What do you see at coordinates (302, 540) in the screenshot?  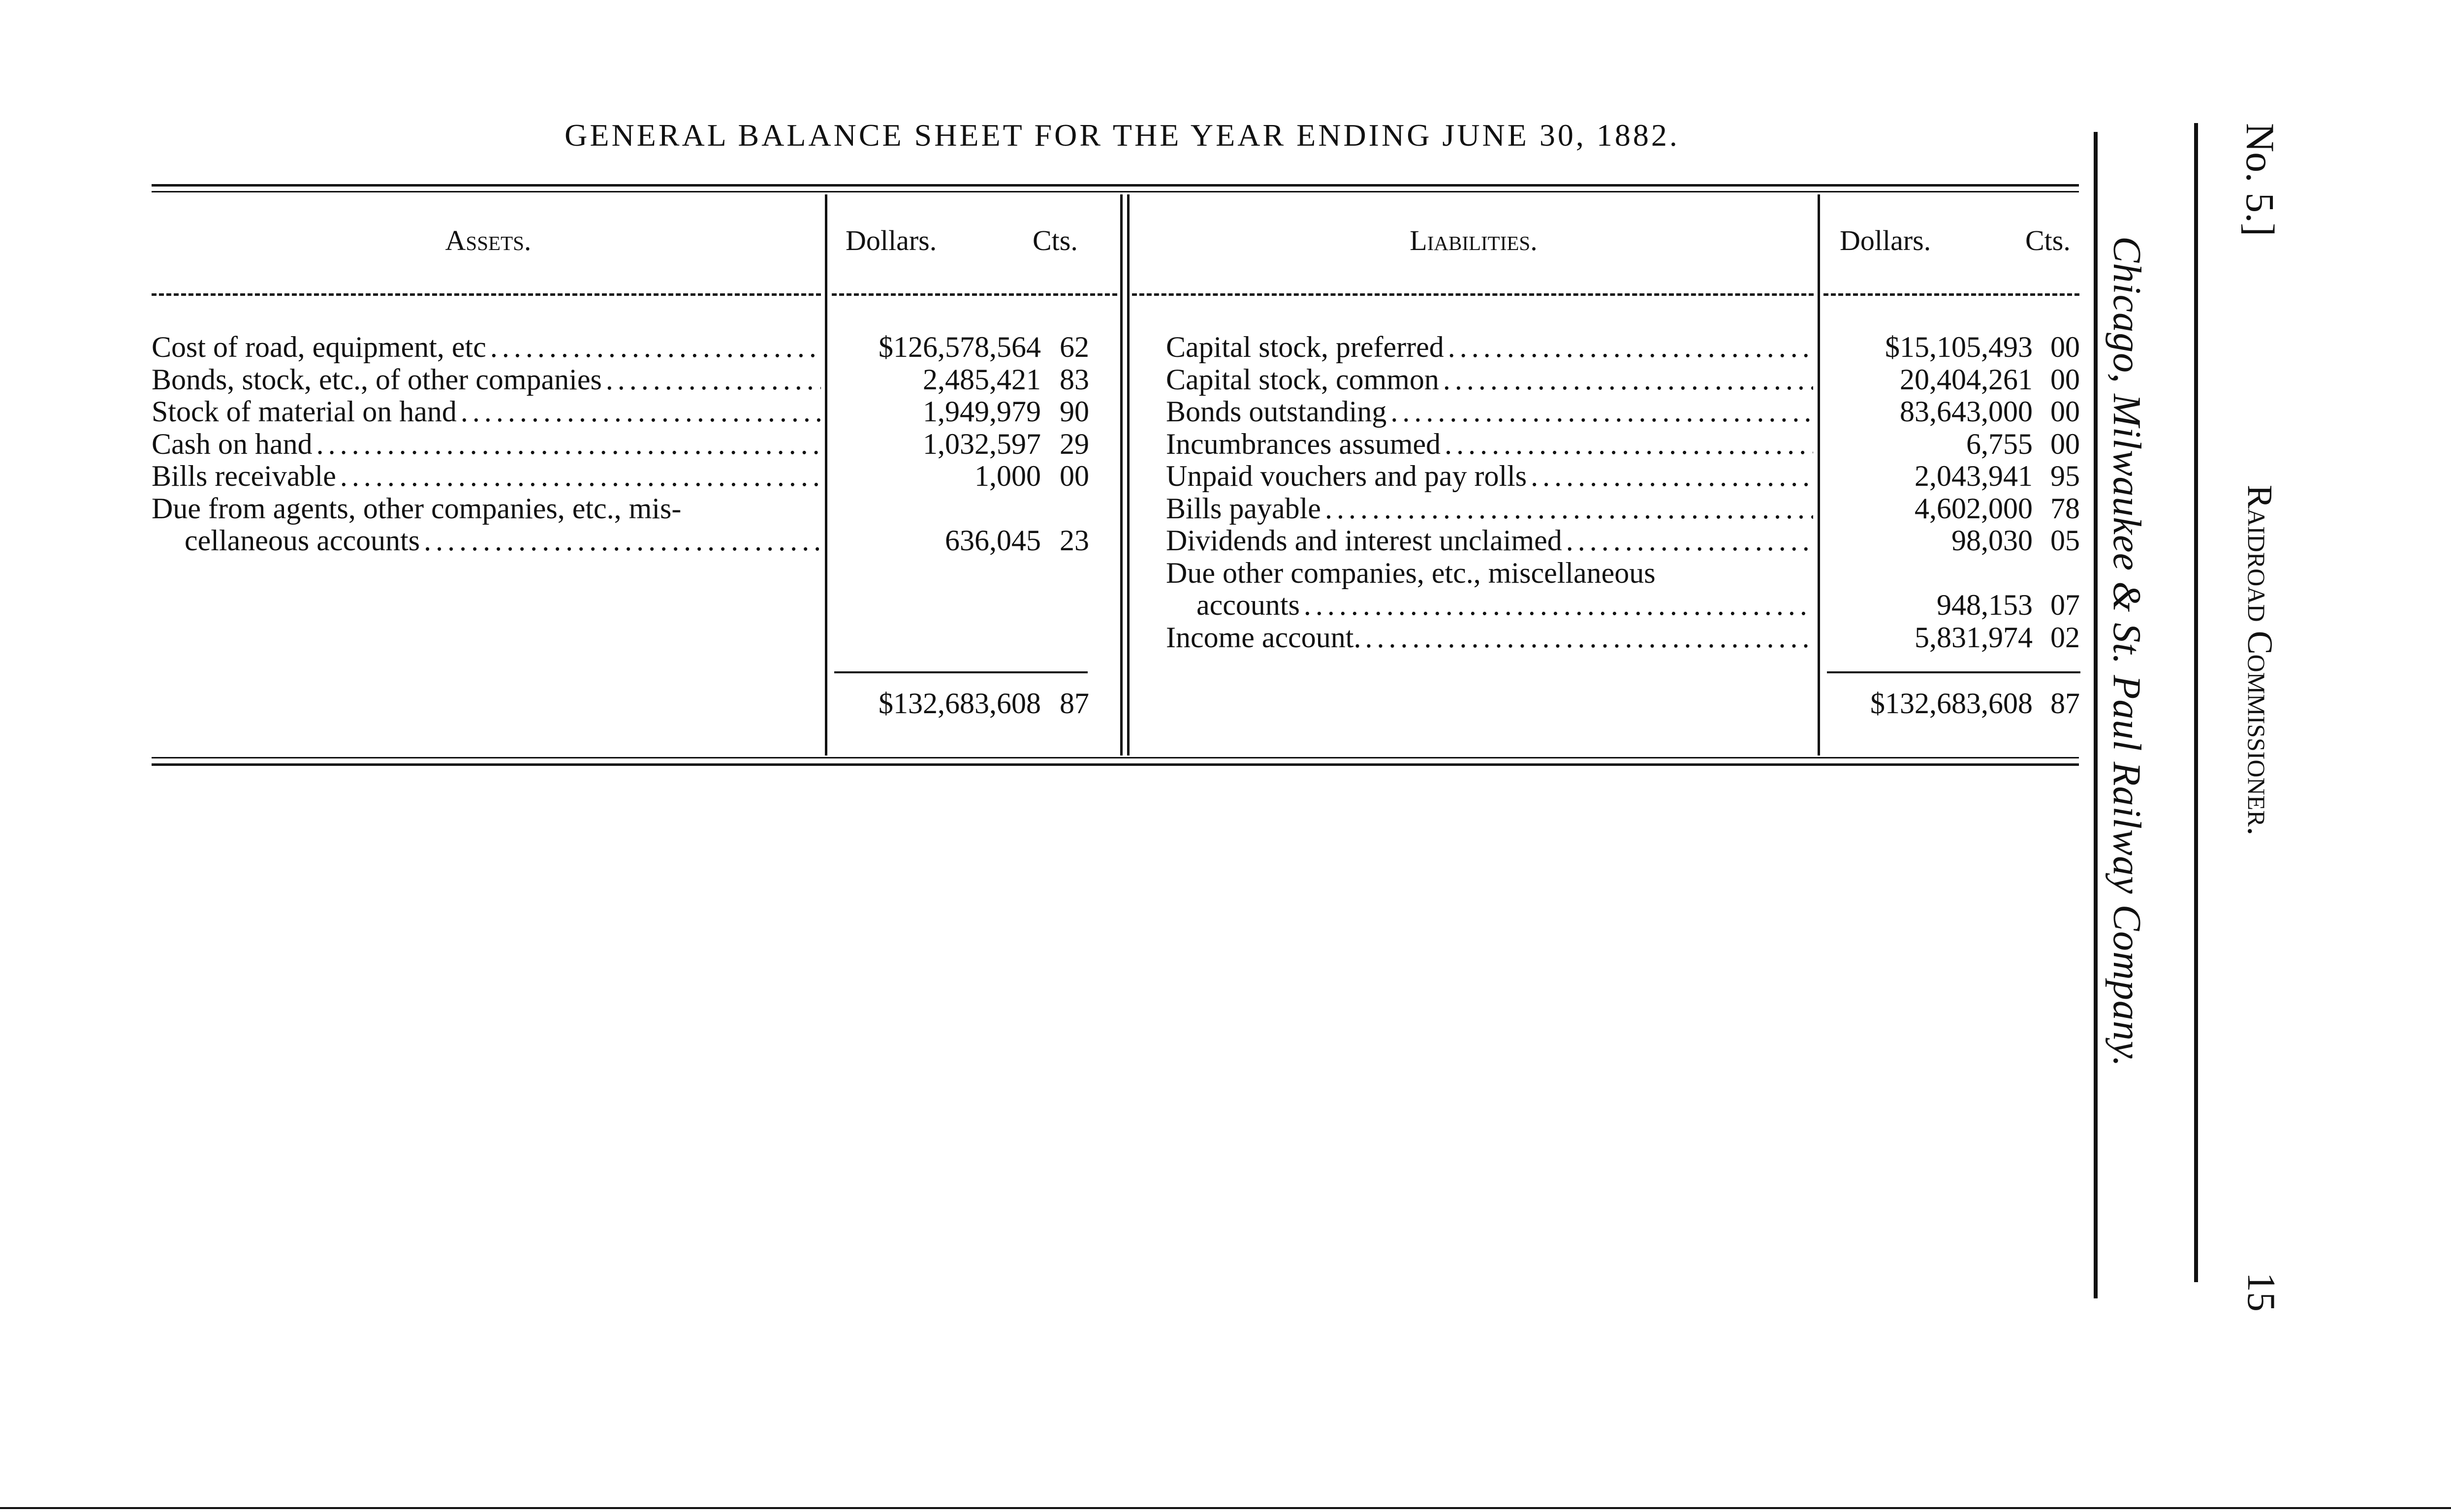 I see `label-text: cellaneous accounts` at bounding box center [302, 540].